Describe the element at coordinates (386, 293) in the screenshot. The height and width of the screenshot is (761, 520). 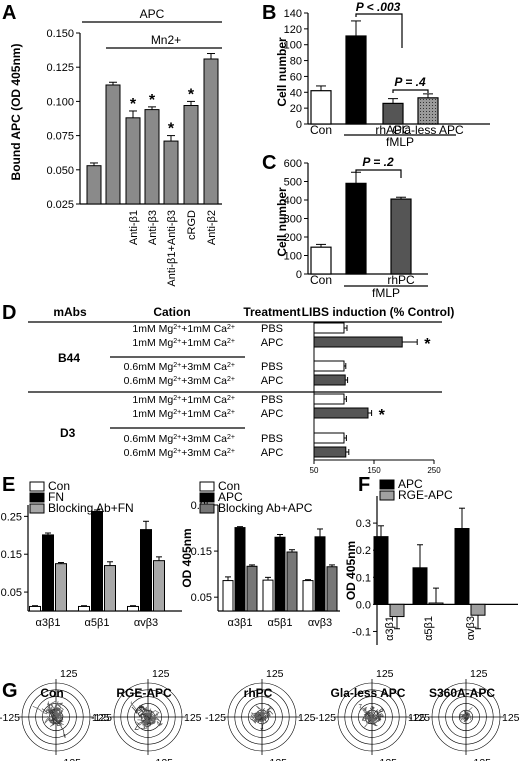
I see `panel-c-fmlp-label: fMLP` at that location.